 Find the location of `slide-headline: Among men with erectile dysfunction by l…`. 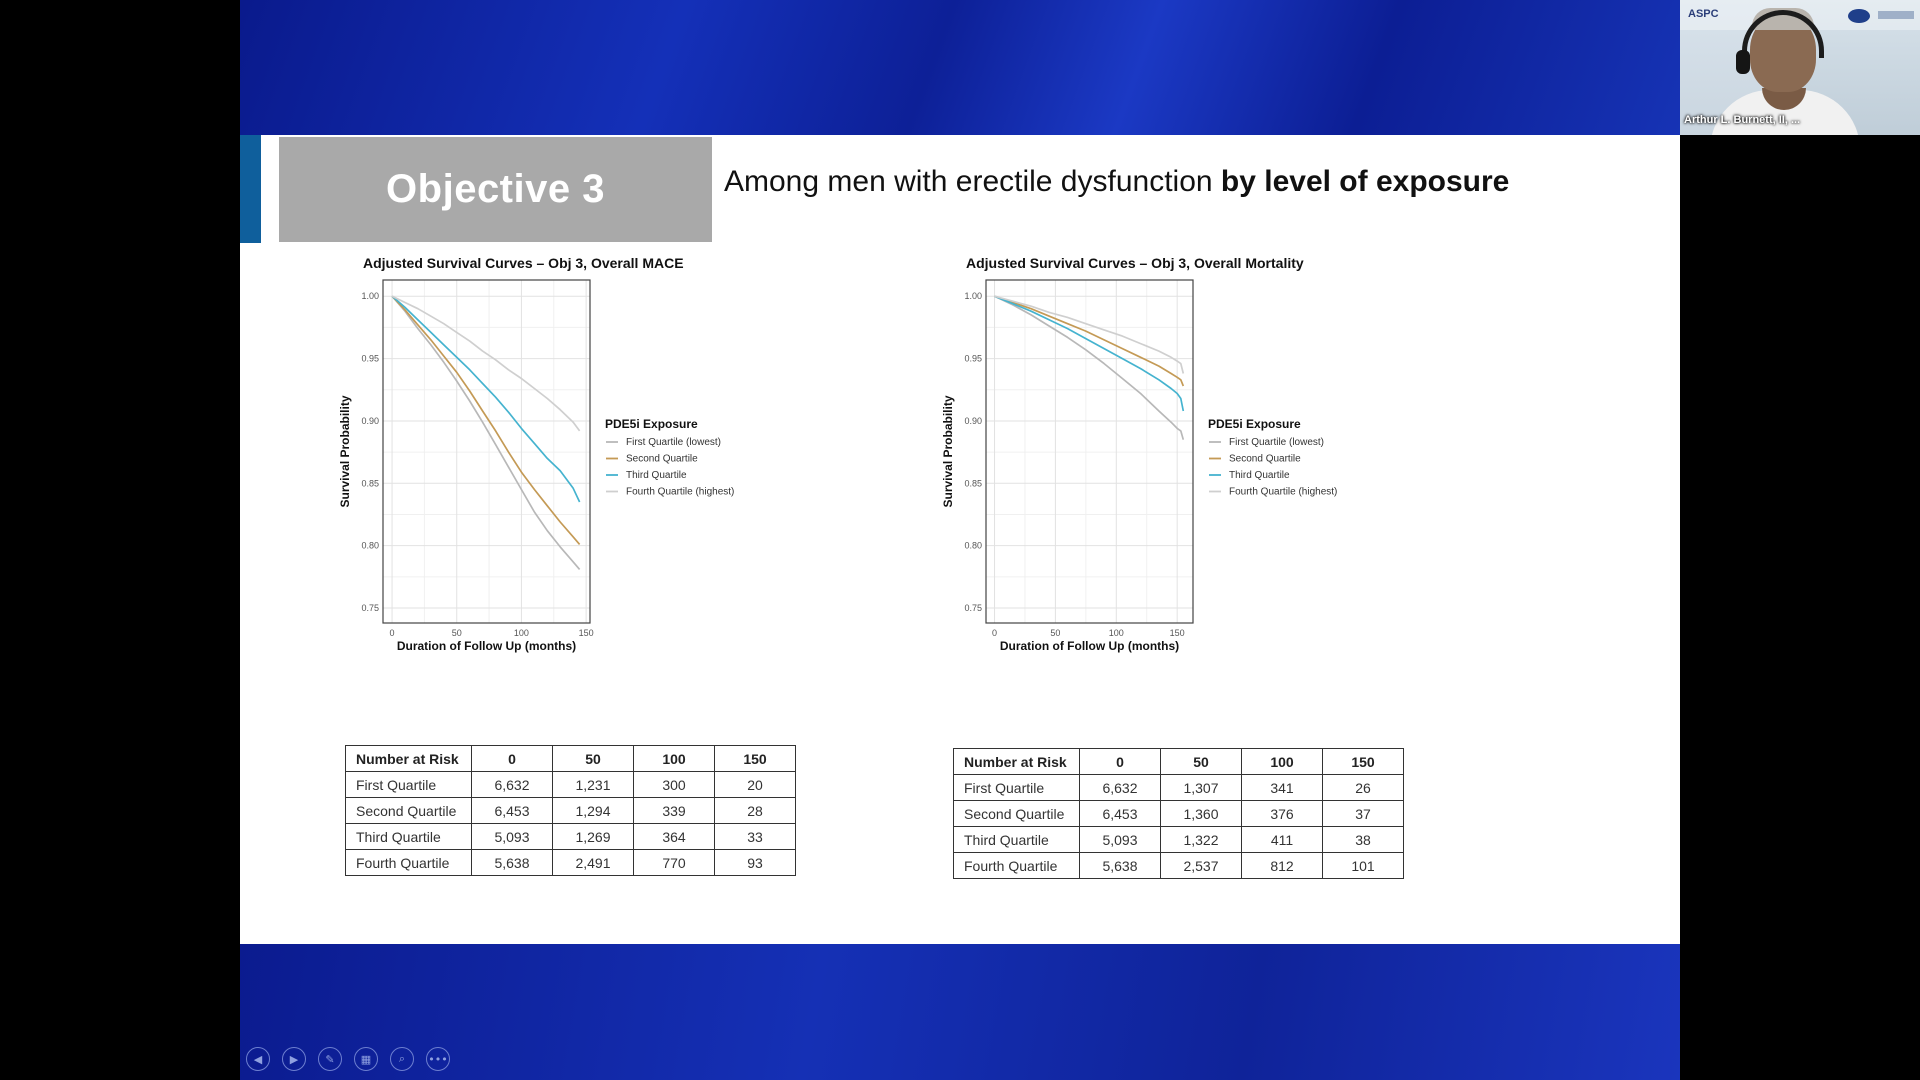

slide-headline: Among men with erectile dysfunction by l… is located at coordinates (1116, 182).